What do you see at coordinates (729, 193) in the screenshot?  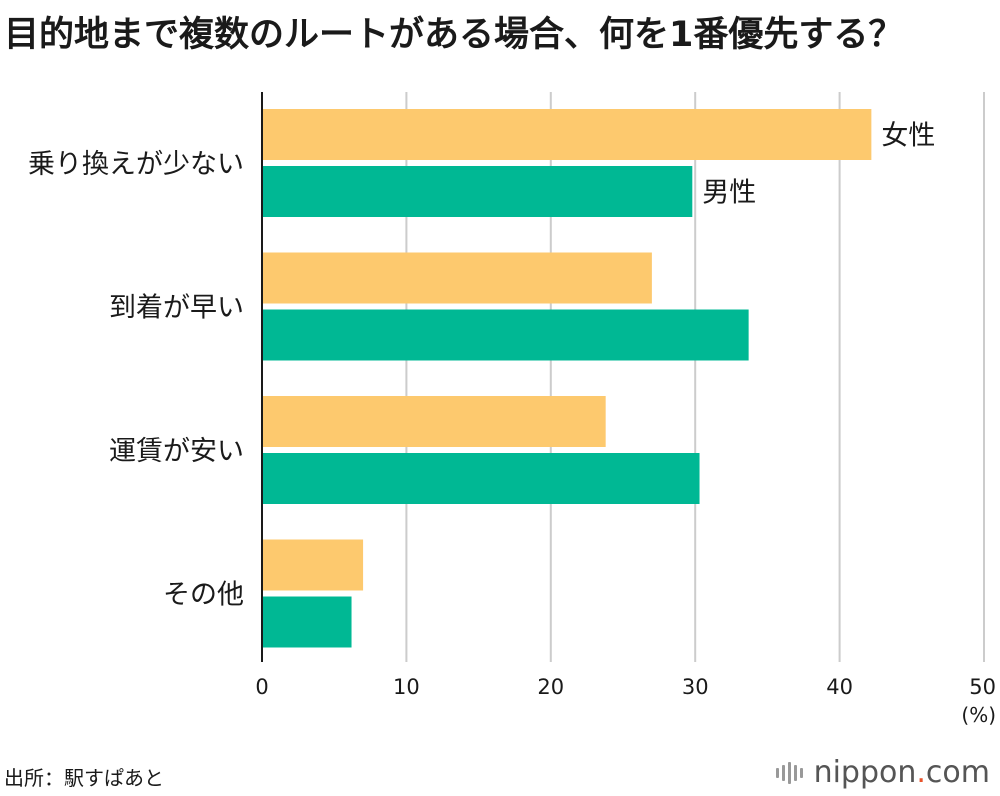 I see `series-label-male: 男性` at bounding box center [729, 193].